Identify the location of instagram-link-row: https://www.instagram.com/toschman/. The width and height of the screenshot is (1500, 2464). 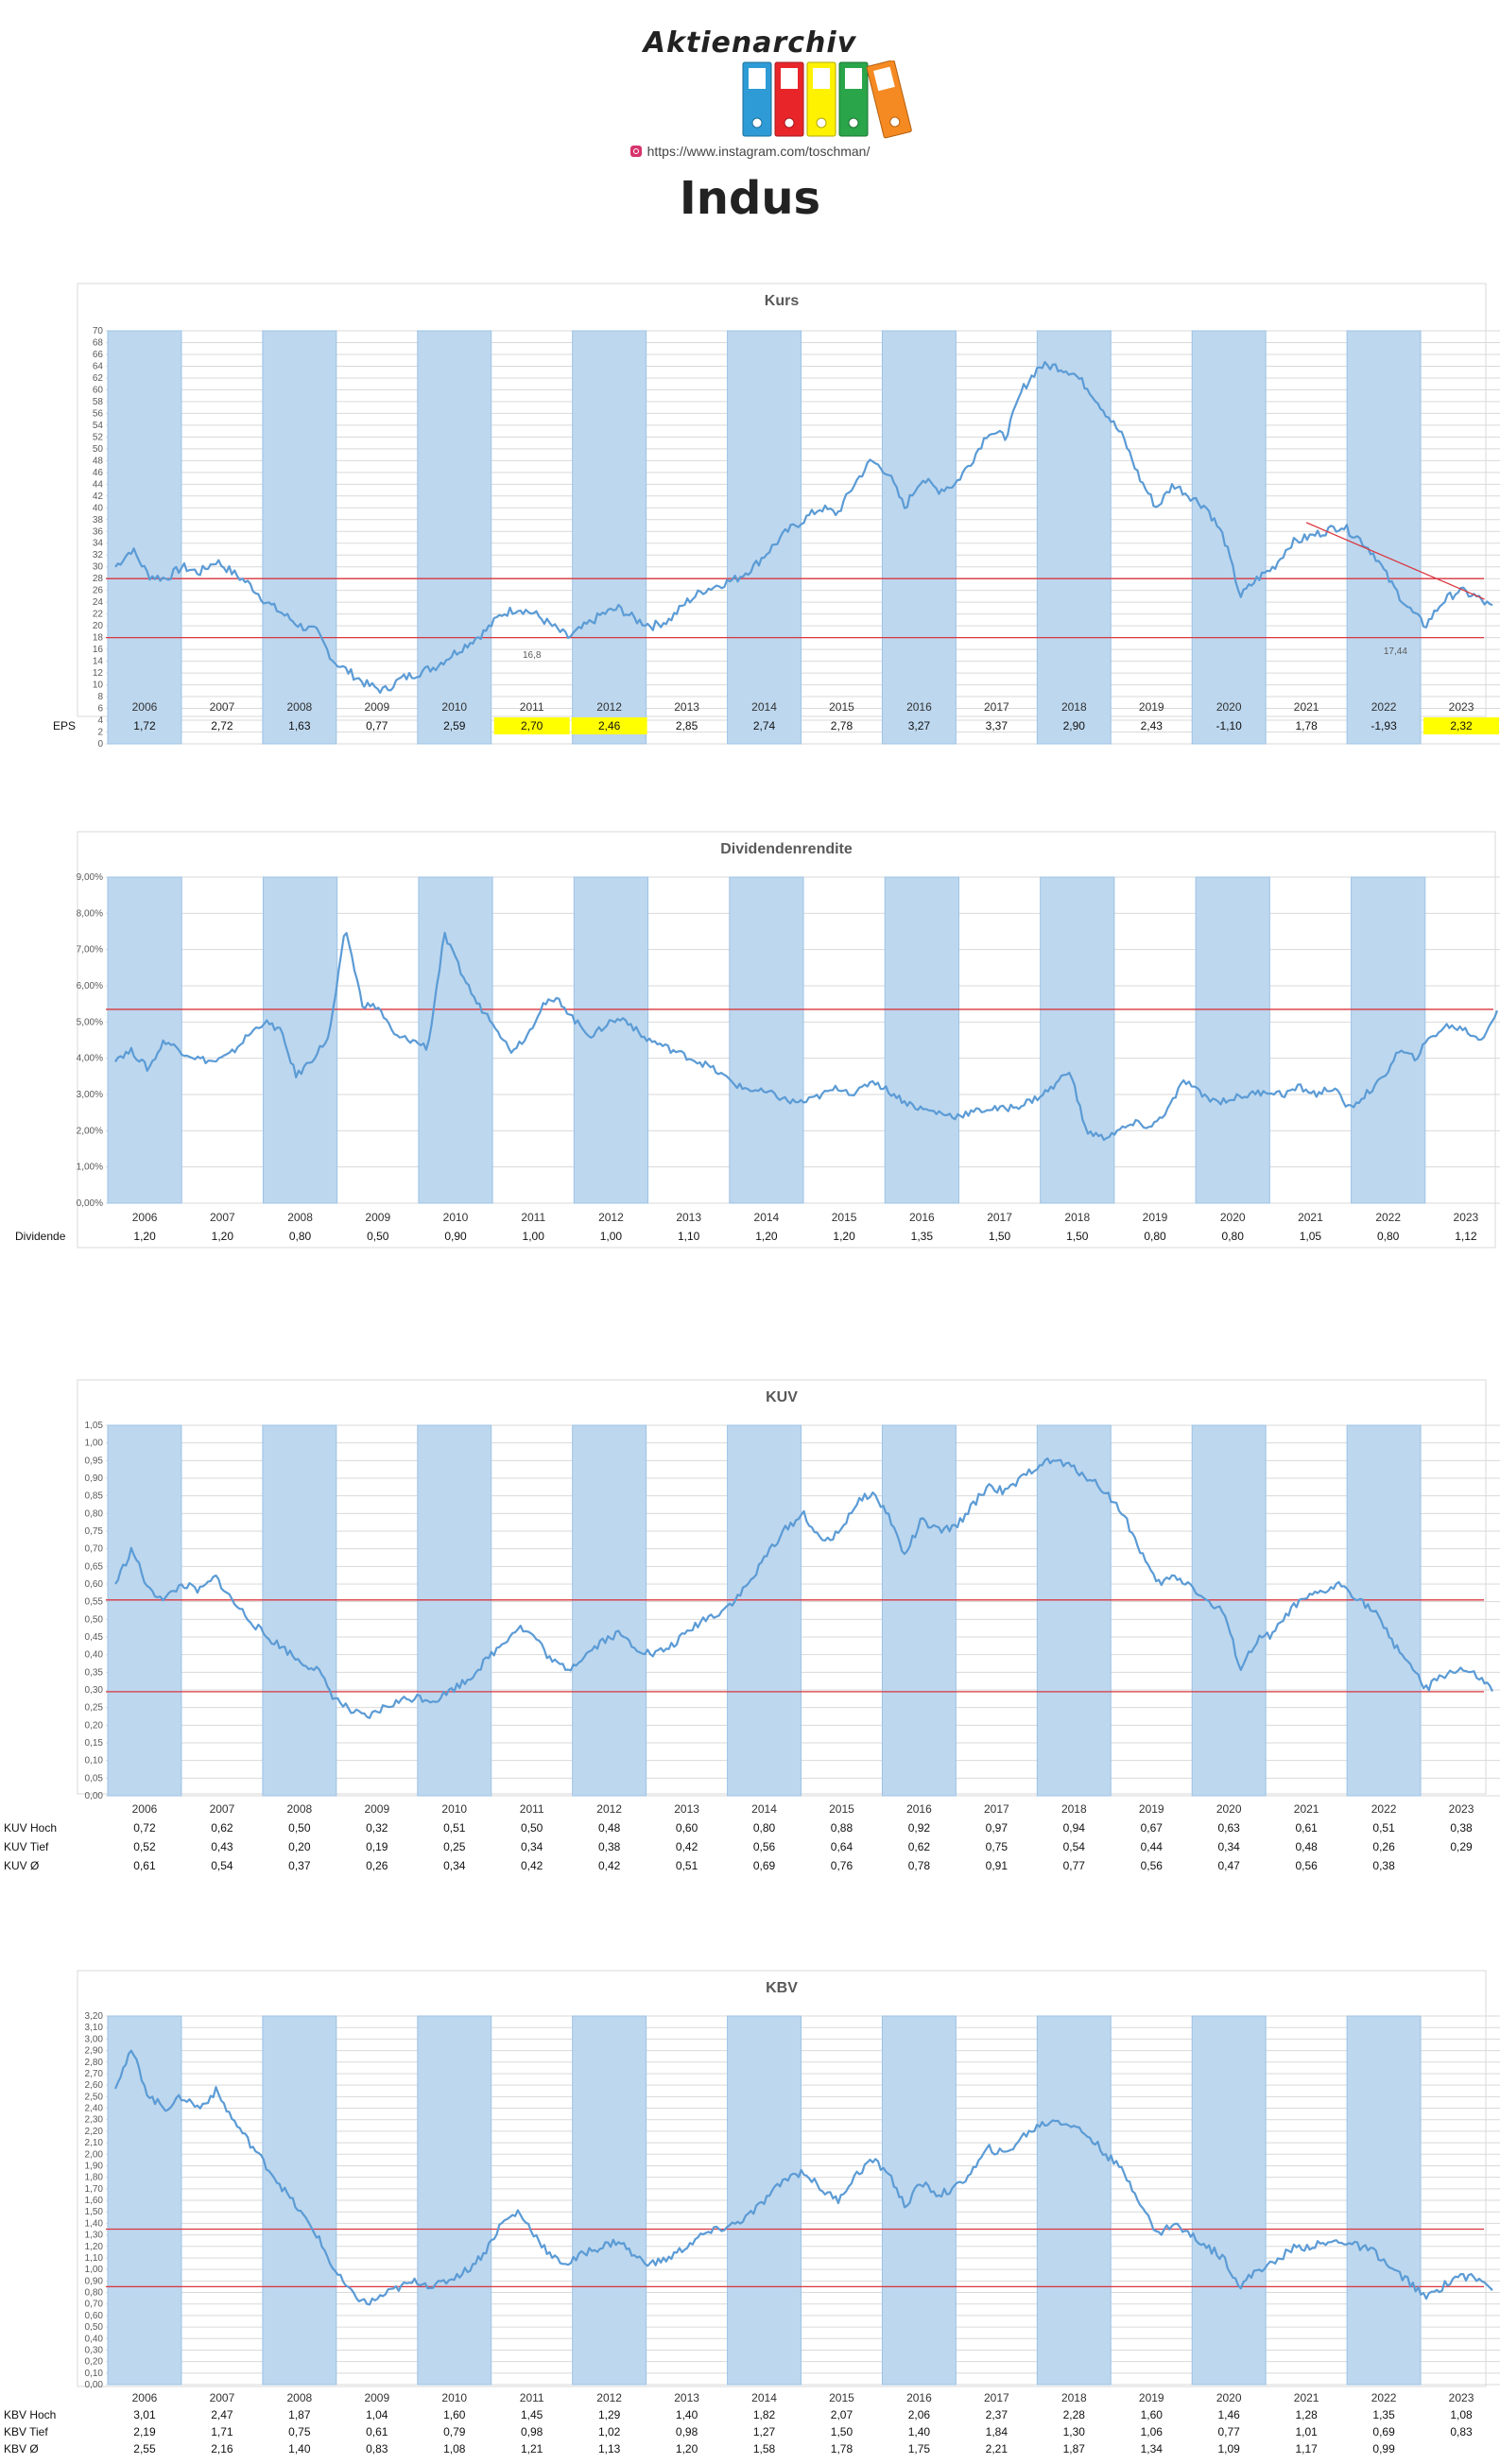
(750, 151).